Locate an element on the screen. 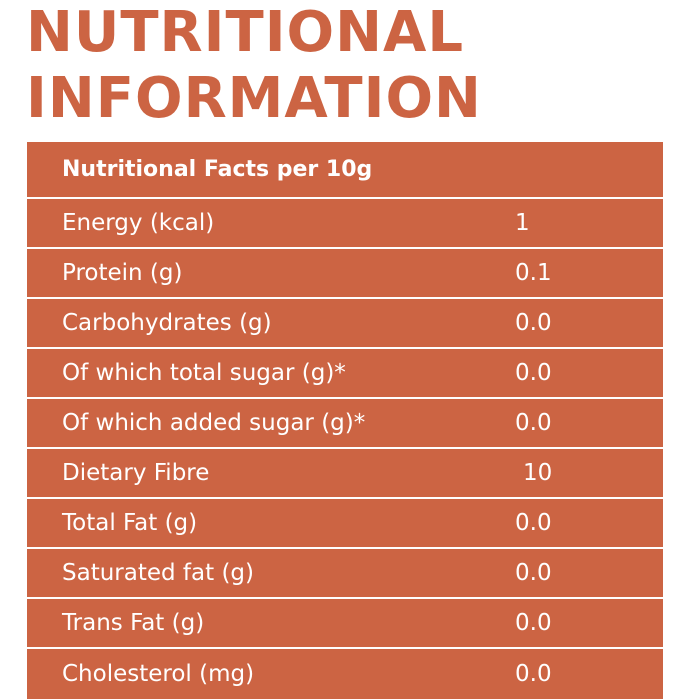  row-label: Protein (g) is located at coordinates (122, 273).